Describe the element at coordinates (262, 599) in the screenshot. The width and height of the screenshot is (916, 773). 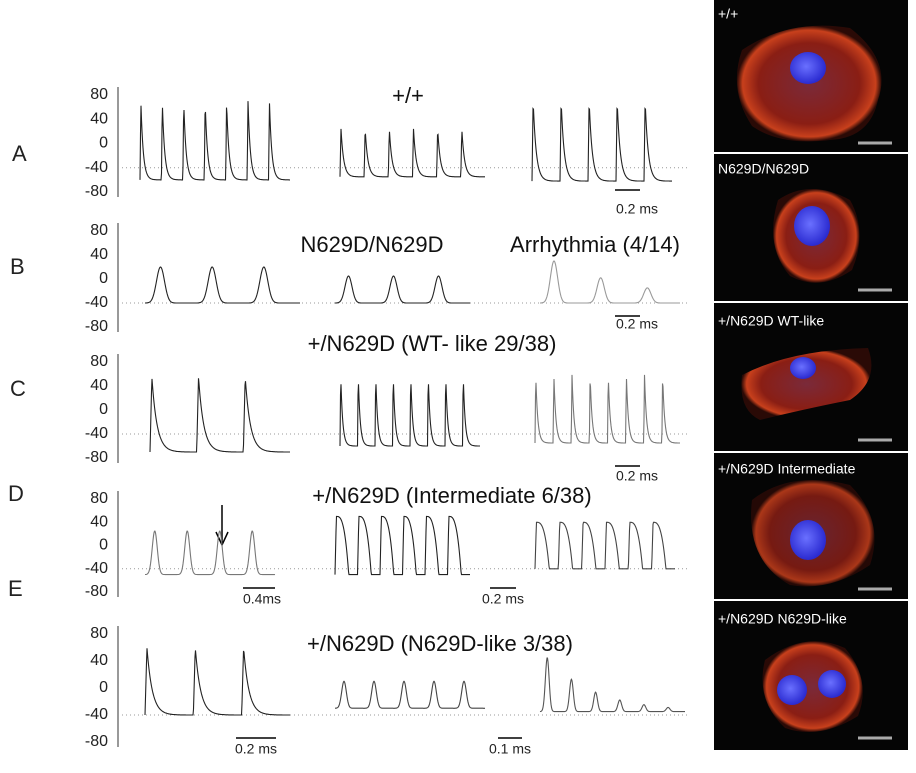
I see `scale-label: 0.4ms` at that location.